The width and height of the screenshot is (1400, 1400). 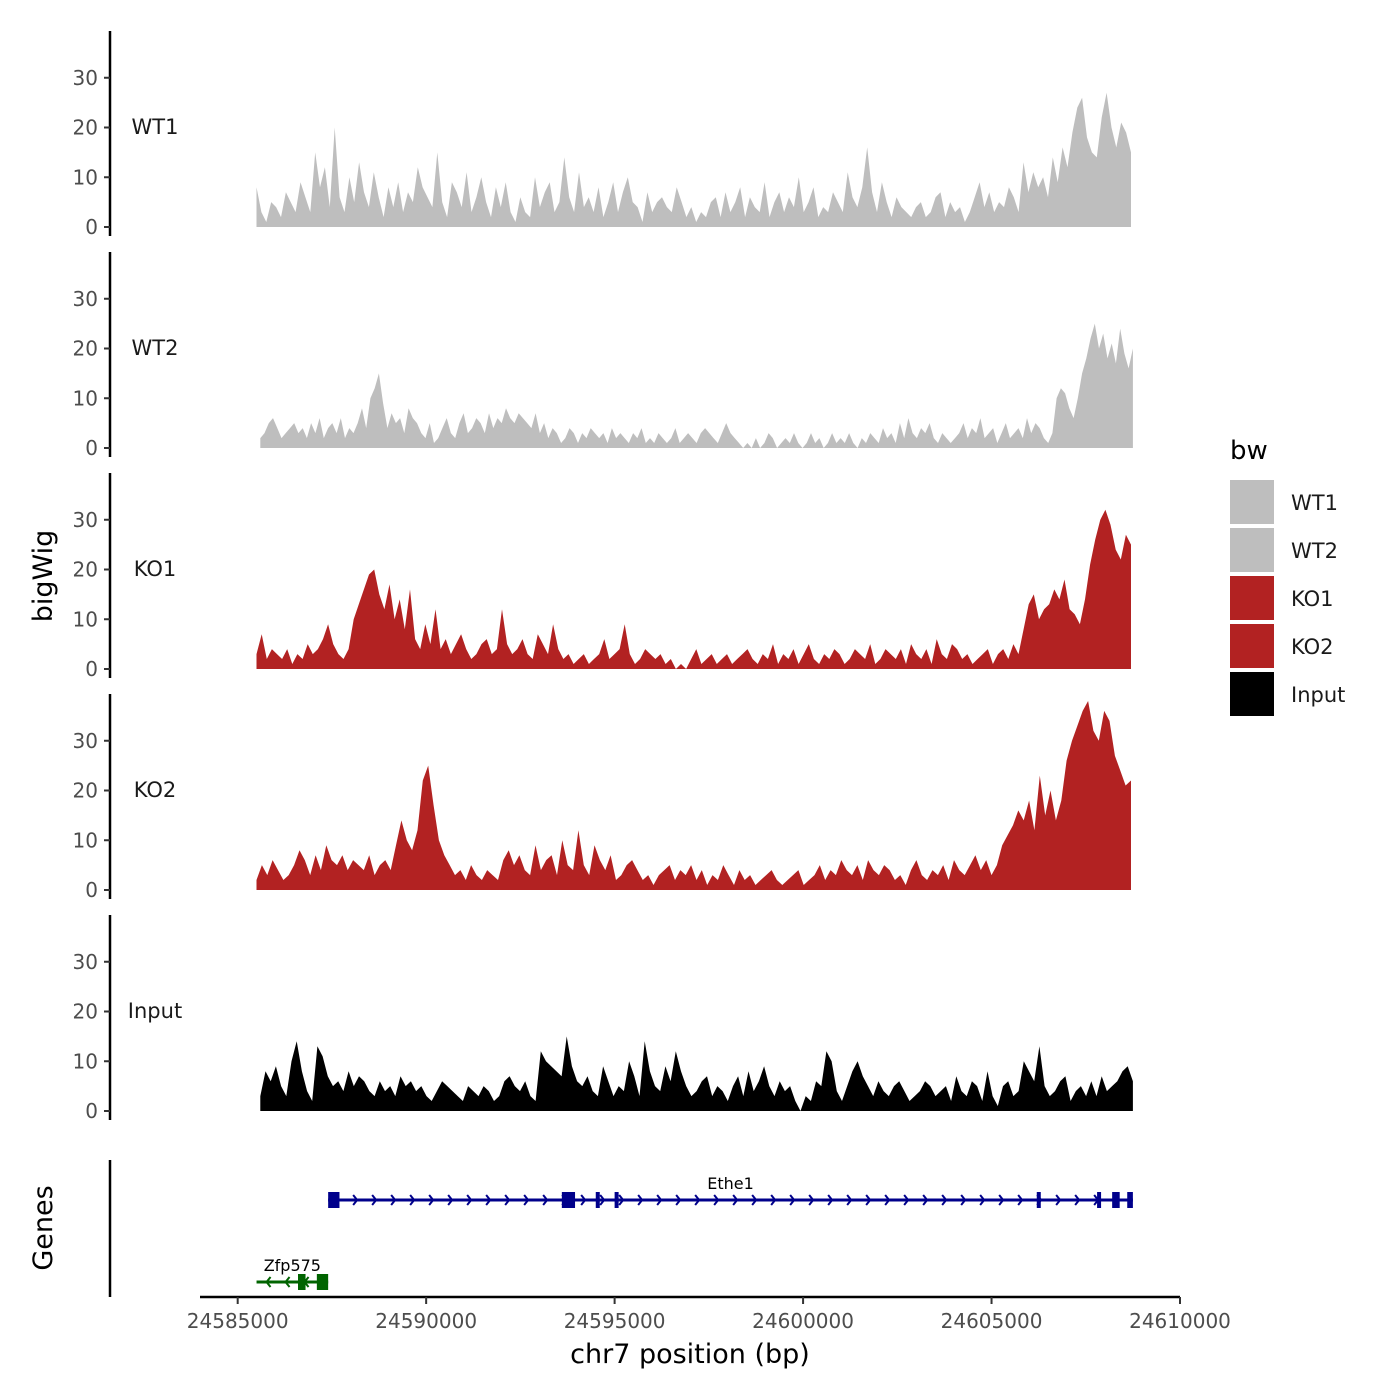 I want to click on track-label: Input, so click(x=155, y=1011).